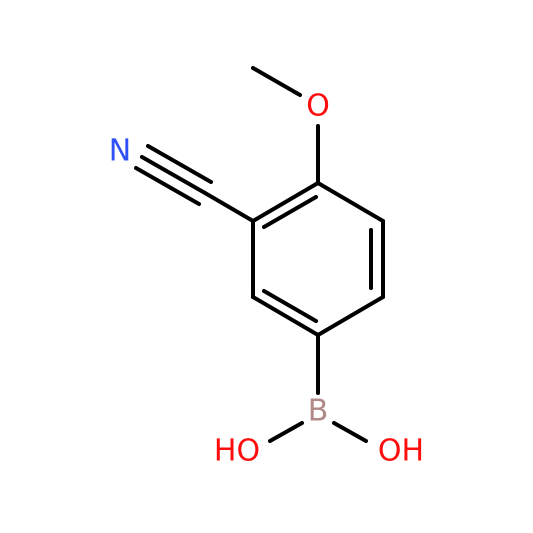  Describe the element at coordinates (401, 451) in the screenshot. I see `atom-label: OH` at that location.